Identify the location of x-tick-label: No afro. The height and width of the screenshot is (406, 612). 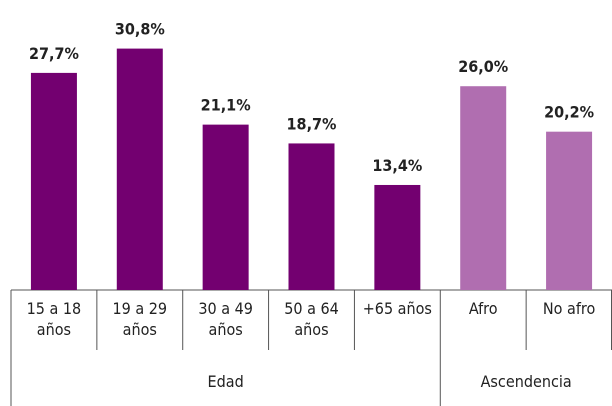
(569, 308).